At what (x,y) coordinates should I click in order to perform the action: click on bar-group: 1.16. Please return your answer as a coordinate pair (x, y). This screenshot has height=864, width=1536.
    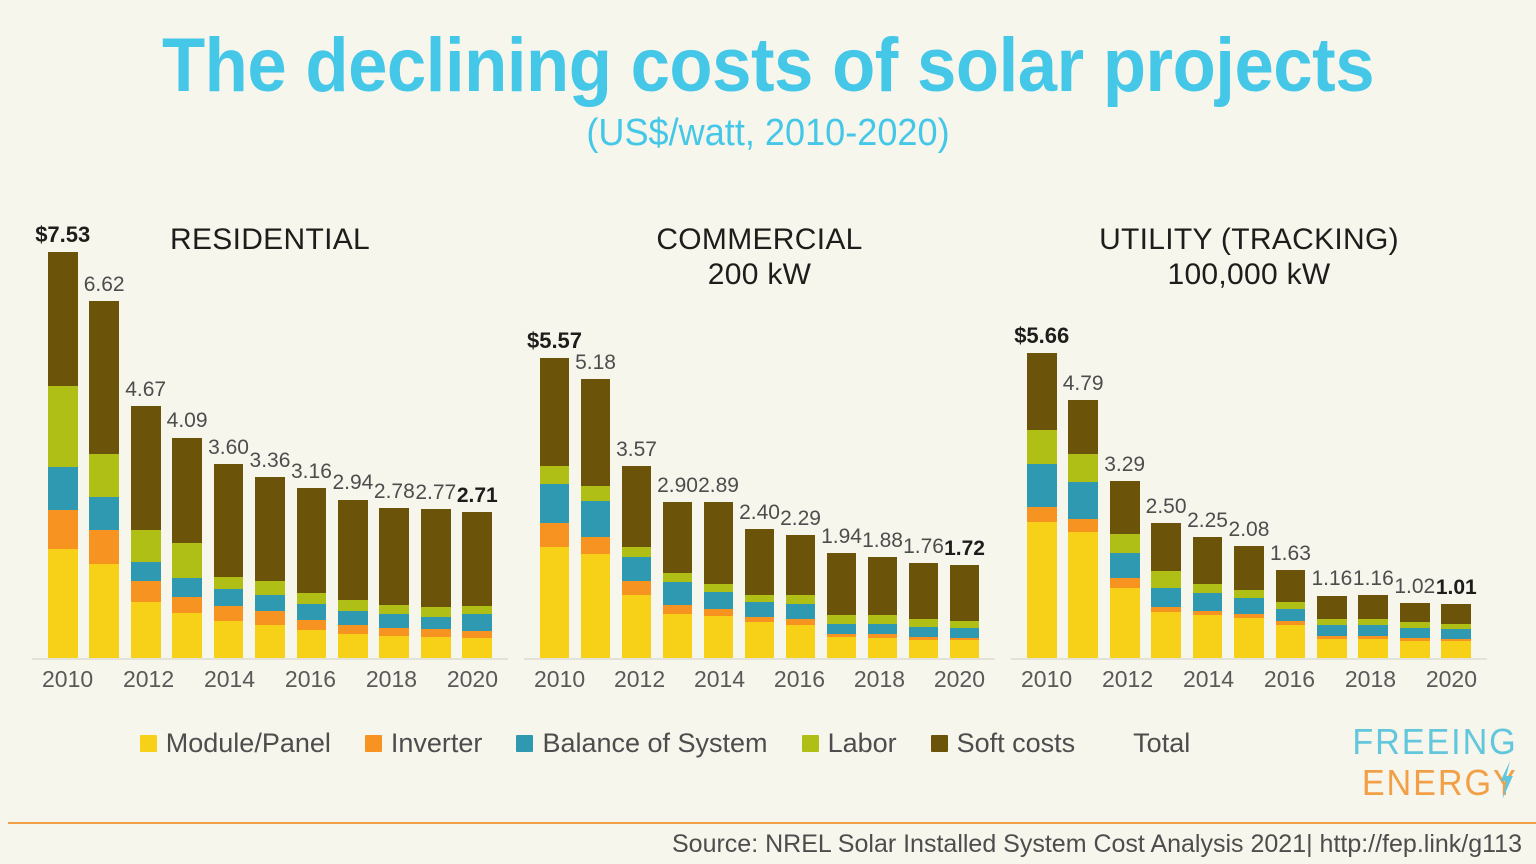
    Looking at the image, I should click on (1331, 437).